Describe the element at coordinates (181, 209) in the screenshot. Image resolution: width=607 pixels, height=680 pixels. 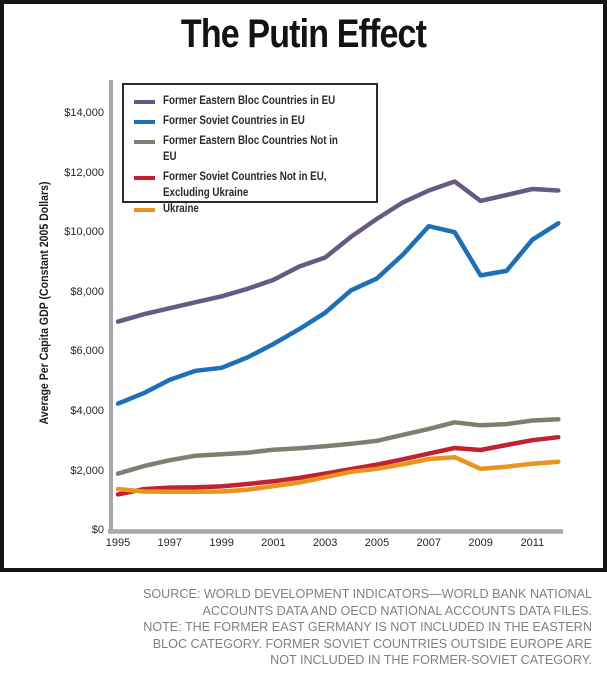
I see `legend-label: Ukraine` at that location.